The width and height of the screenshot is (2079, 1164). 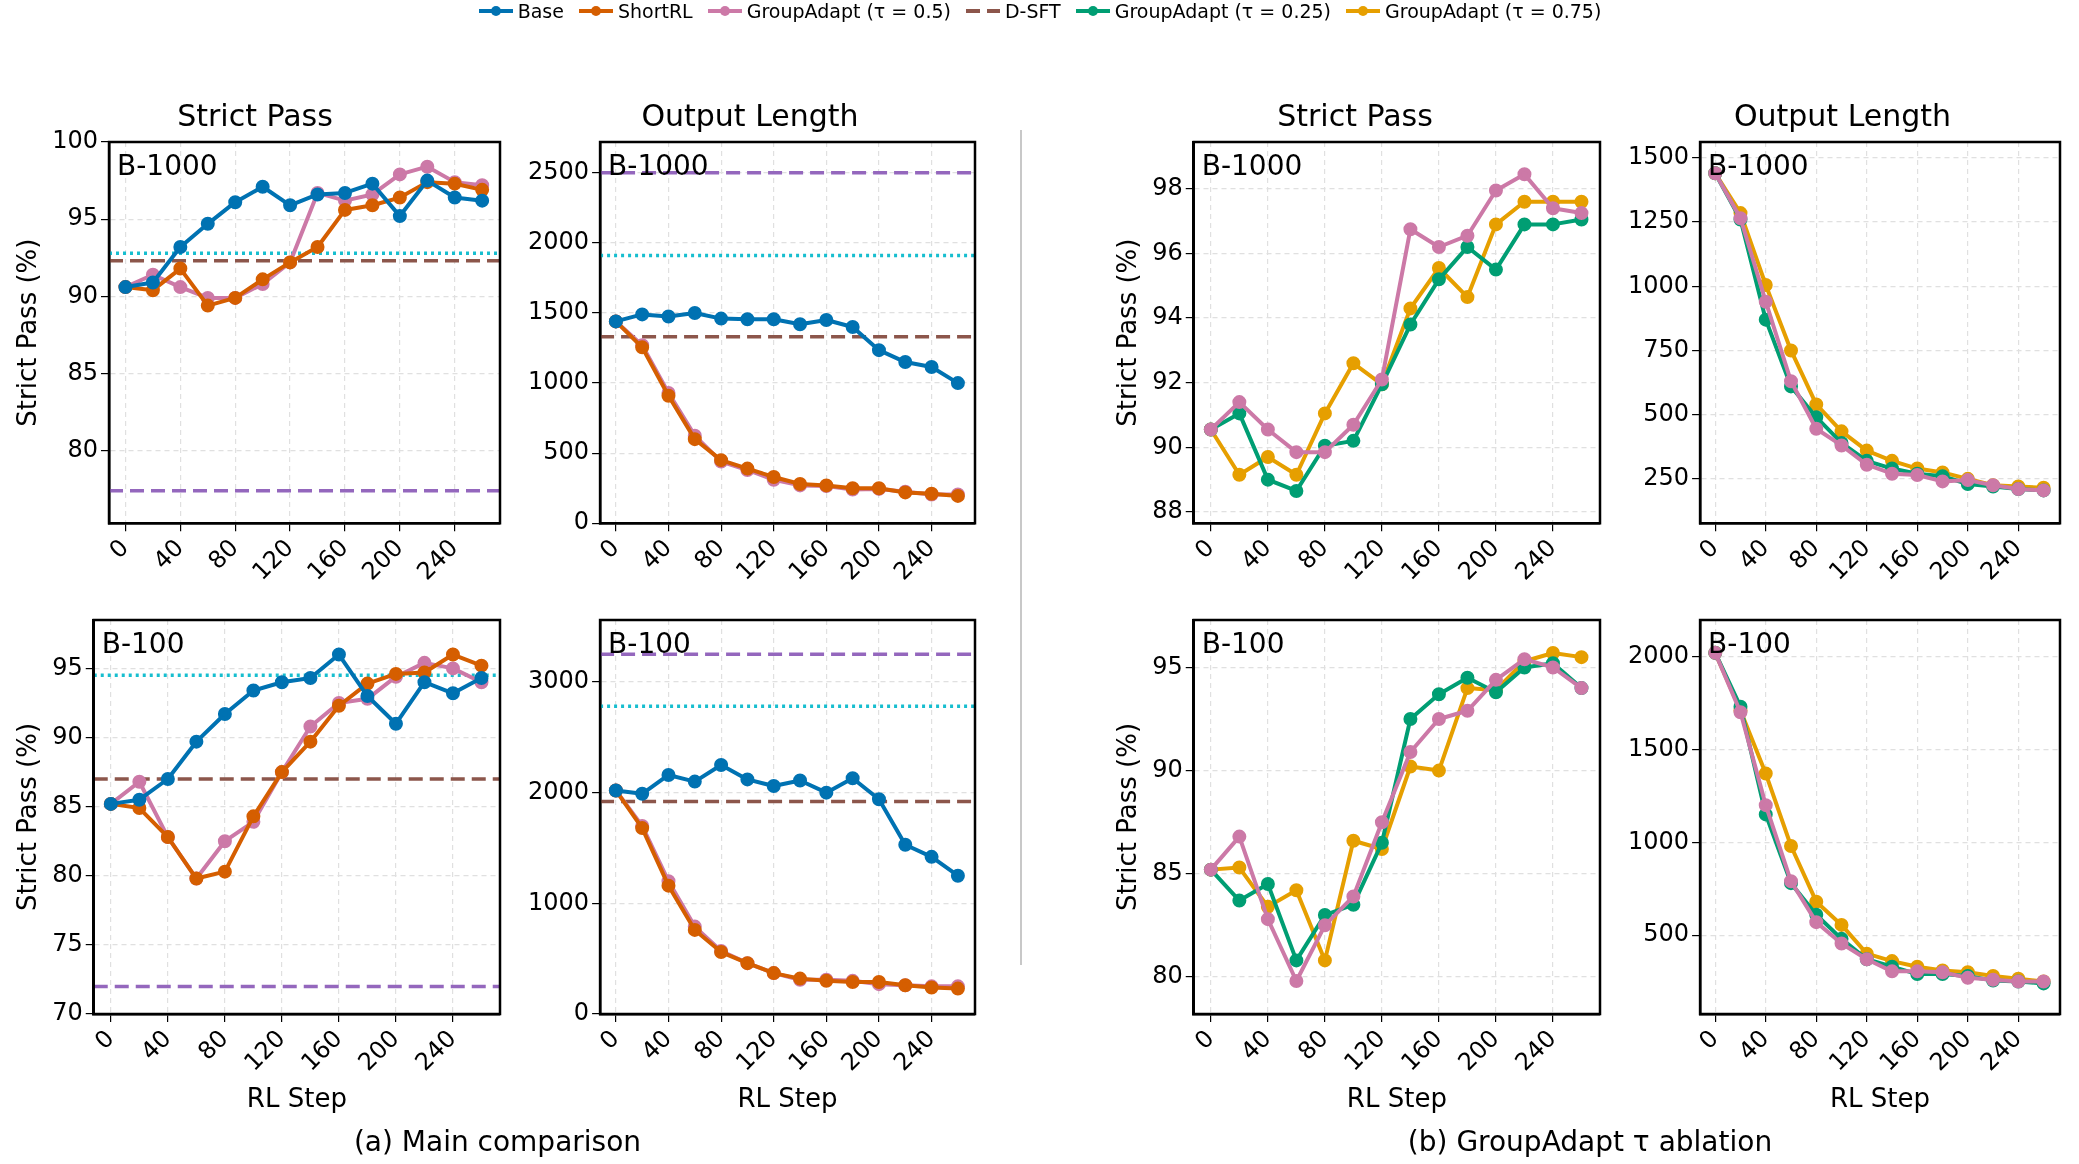 I want to click on text: (b) GroupAdapt τ ablation, so click(x=1590, y=1141).